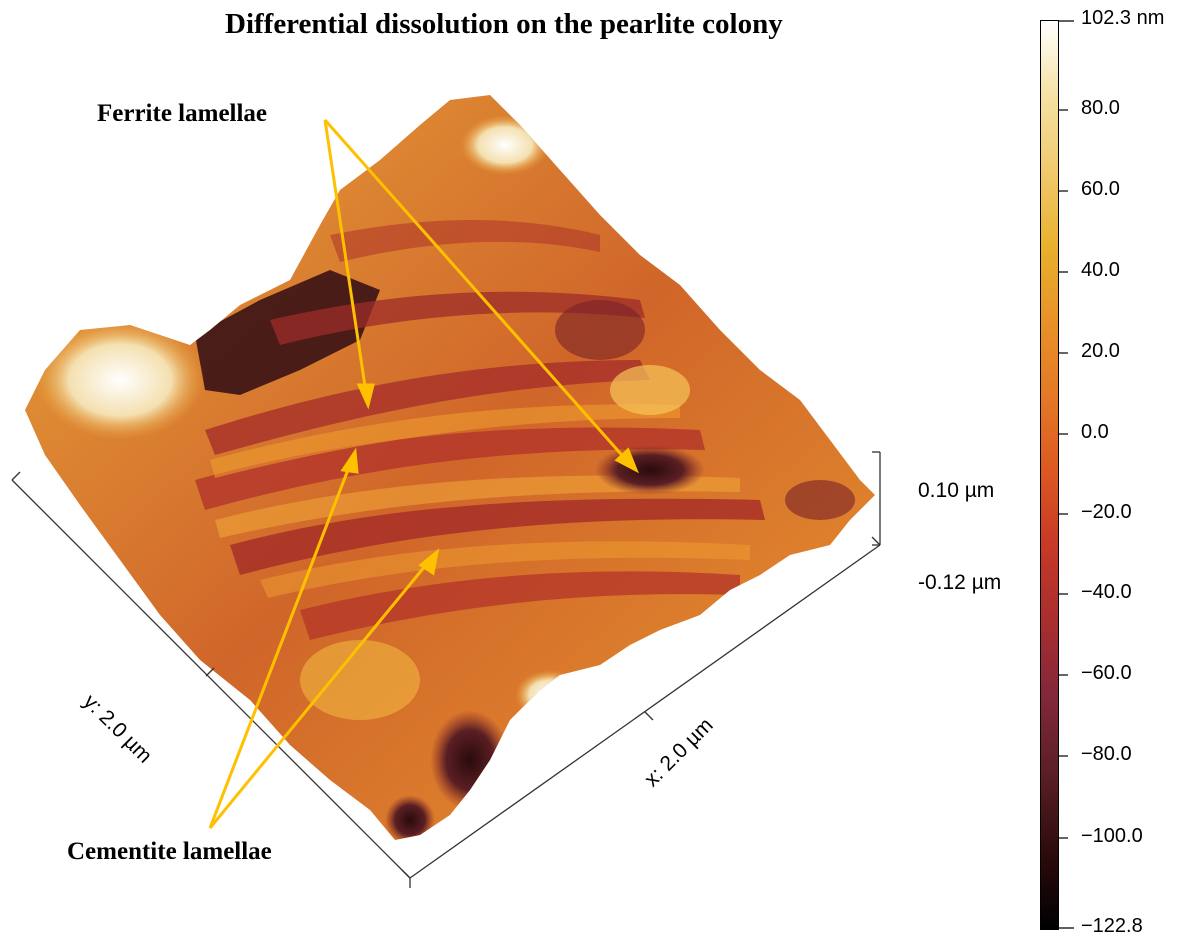 The image size is (1190, 950). Describe the element at coordinates (1100, 189) in the screenshot. I see `colorbar-tick-label: 60.0` at that location.